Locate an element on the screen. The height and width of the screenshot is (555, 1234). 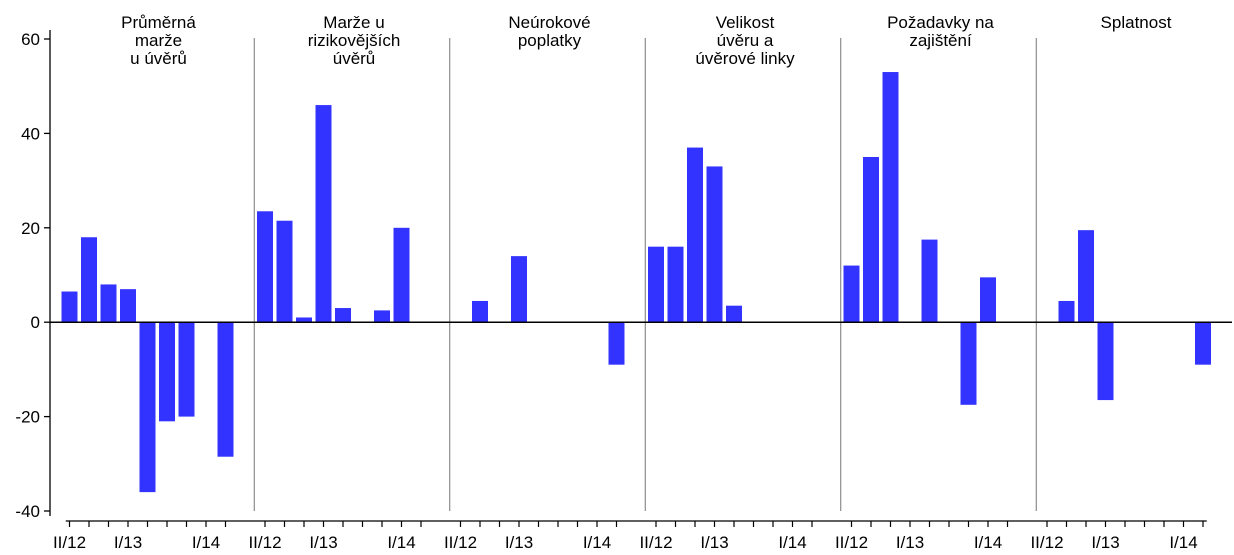
y-tick-label: 60 is located at coordinates (30, 39).